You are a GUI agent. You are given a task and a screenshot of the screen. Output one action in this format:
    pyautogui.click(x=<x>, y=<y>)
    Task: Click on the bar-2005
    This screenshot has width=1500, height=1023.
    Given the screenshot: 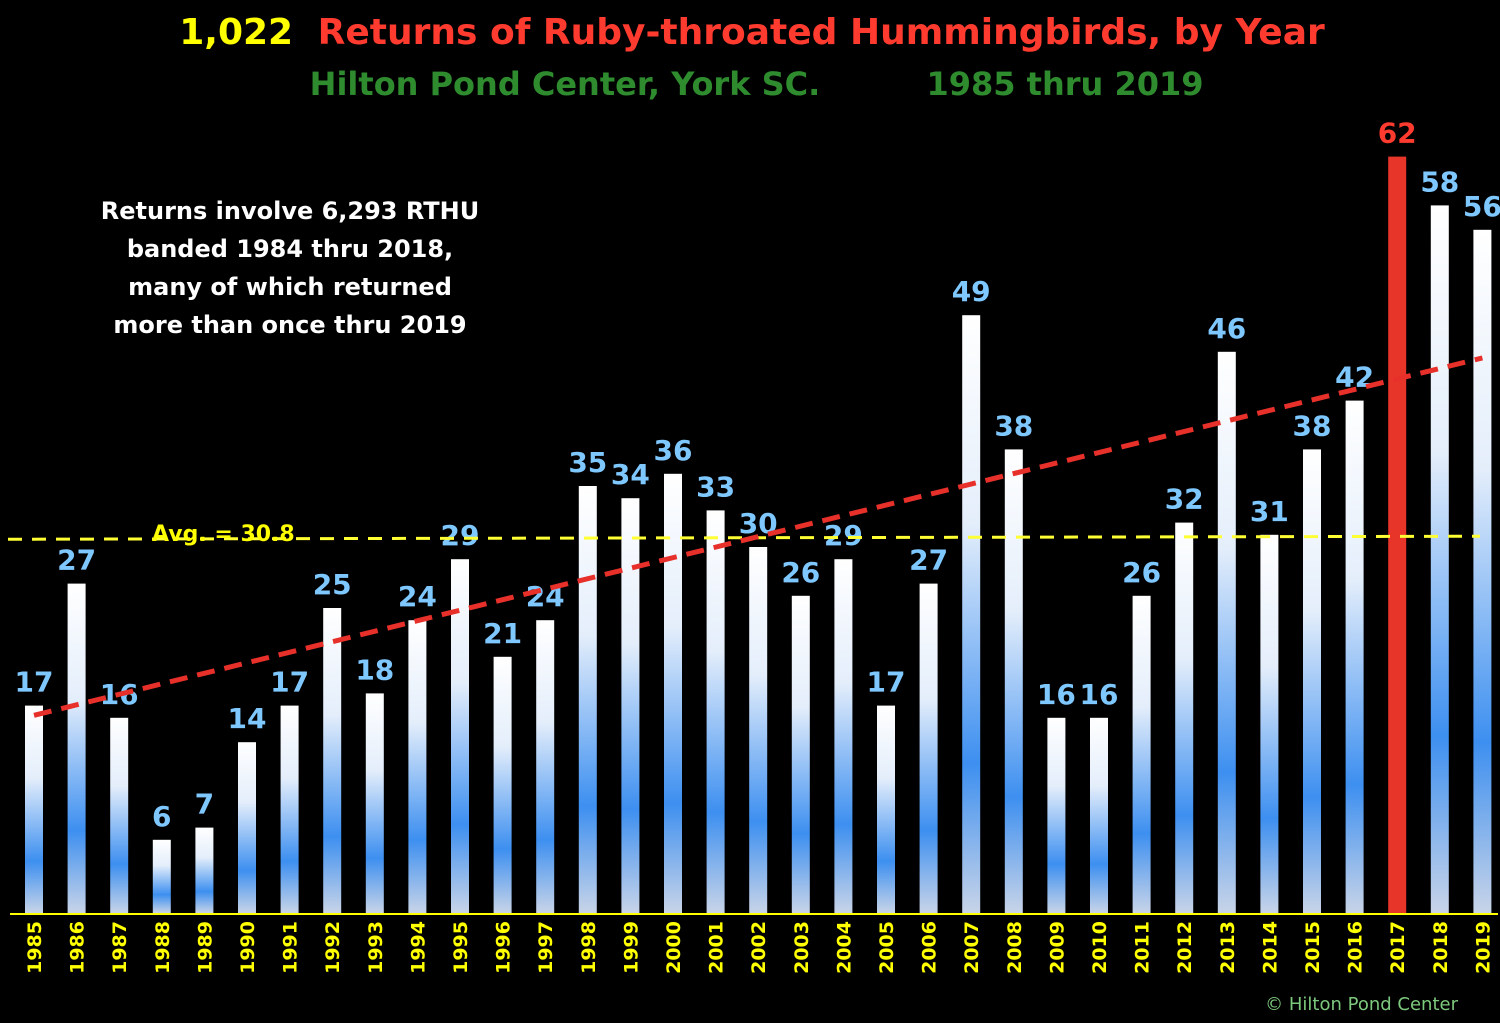 What is the action you would take?
    pyautogui.click(x=886, y=809)
    